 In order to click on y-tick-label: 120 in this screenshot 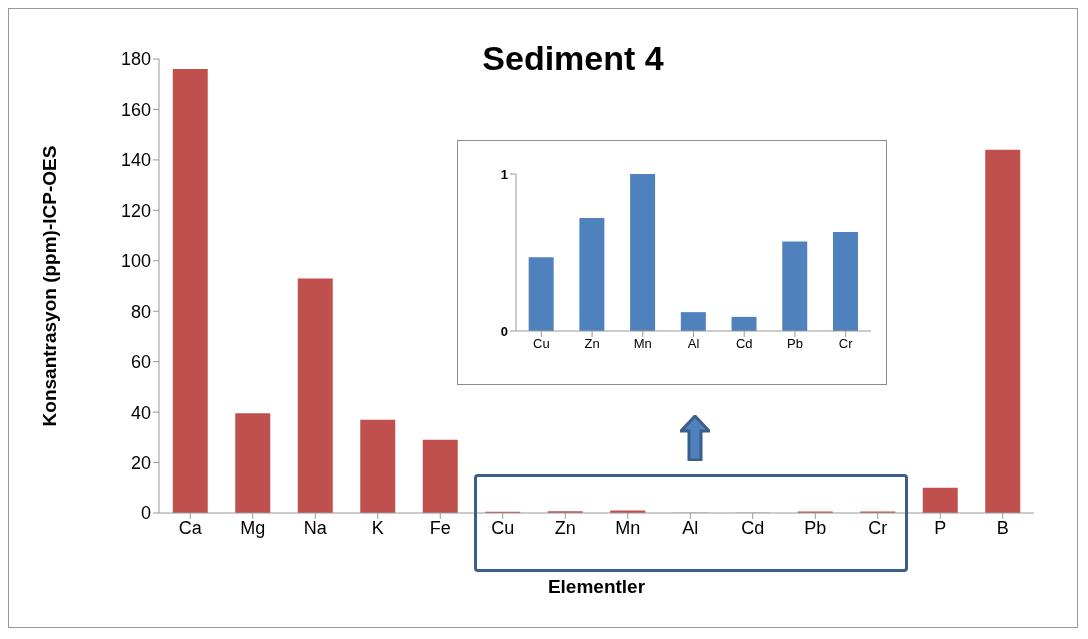, I will do `click(135, 210)`.